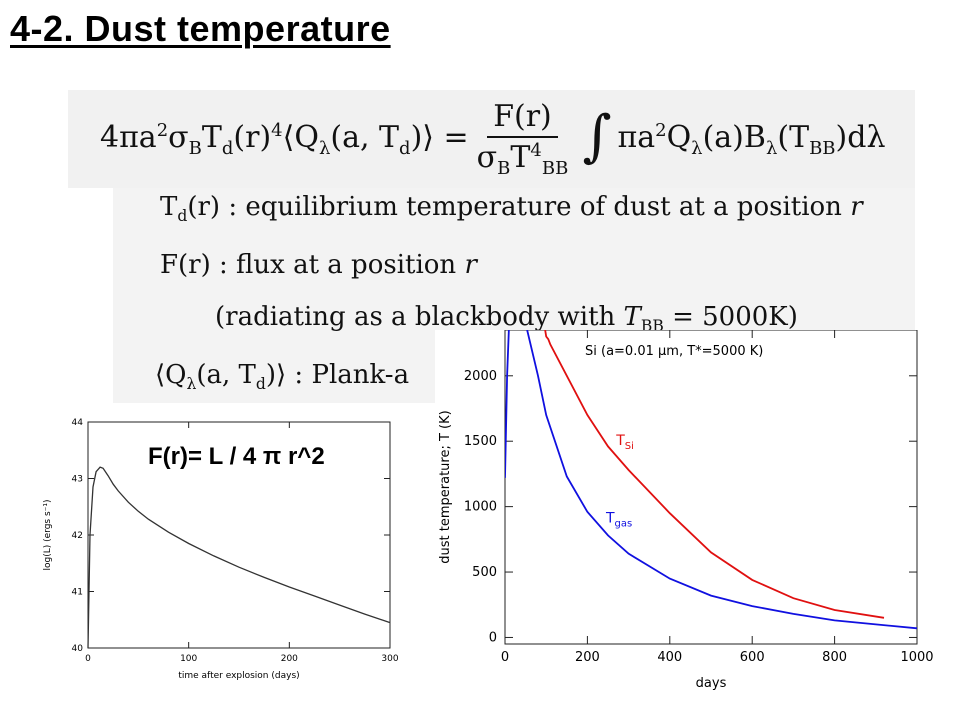  What do you see at coordinates (77, 480) in the screenshot?
I see `luminosity-y-tick-label: 43` at bounding box center [77, 480].